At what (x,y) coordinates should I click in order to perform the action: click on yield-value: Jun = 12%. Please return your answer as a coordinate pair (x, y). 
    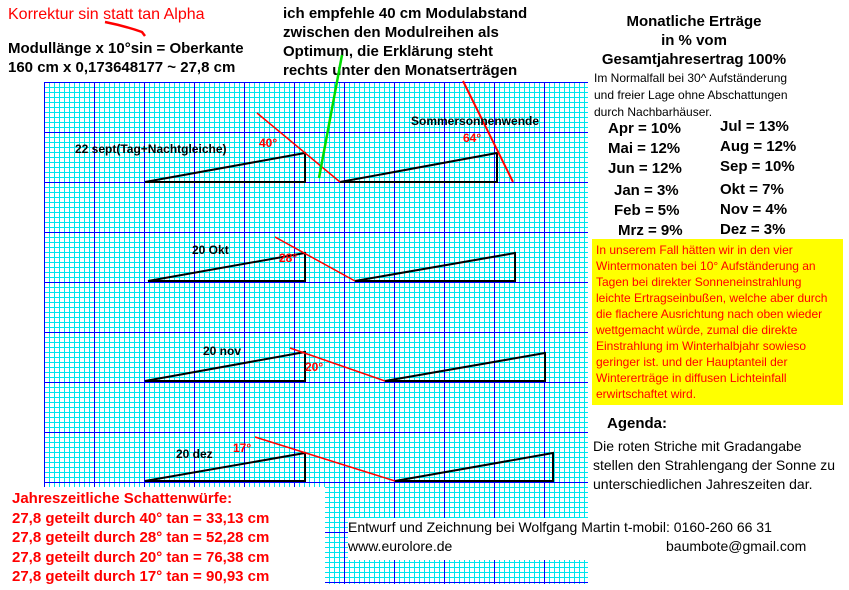
    Looking at the image, I should click on (645, 168).